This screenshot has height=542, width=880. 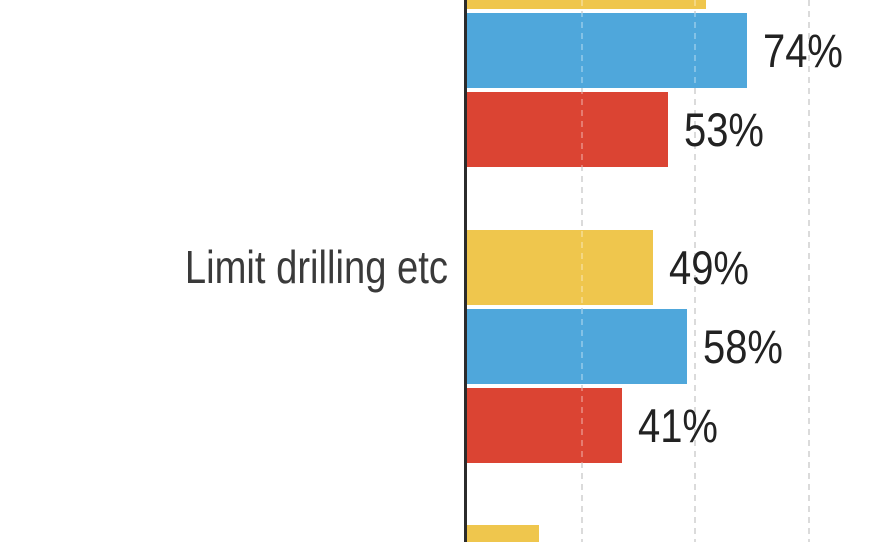 What do you see at coordinates (316, 267) in the screenshot?
I see `category-label-text: Limit drilling etc` at bounding box center [316, 267].